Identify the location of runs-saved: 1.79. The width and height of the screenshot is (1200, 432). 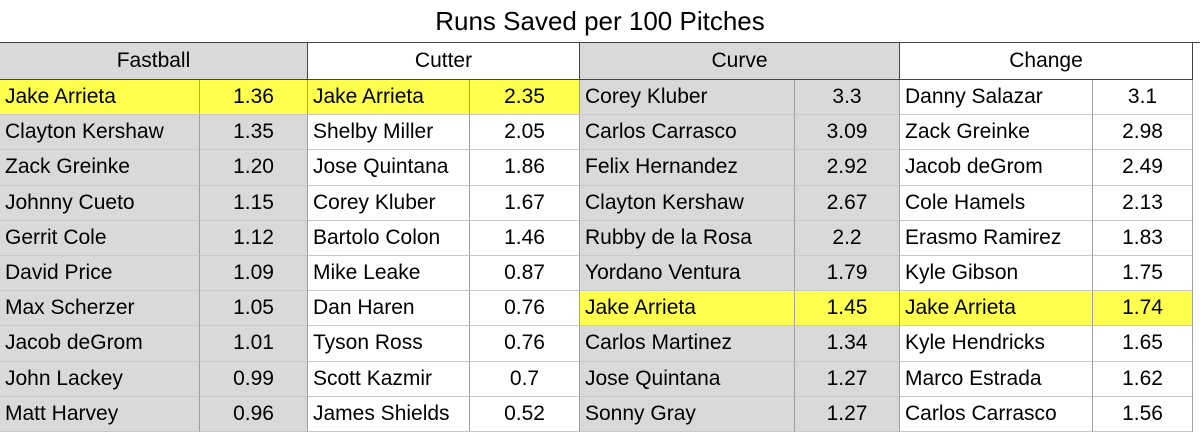
(847, 274).